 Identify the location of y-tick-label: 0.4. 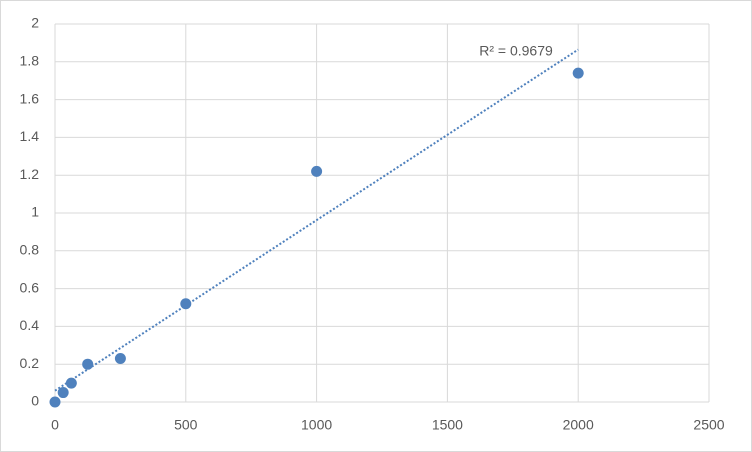
(30, 325).